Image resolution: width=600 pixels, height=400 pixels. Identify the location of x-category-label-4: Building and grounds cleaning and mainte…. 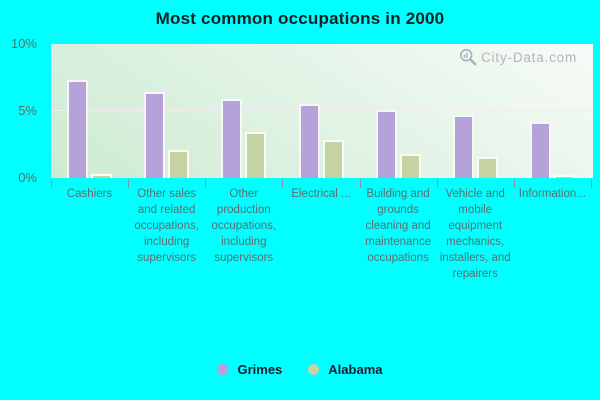
(398, 226).